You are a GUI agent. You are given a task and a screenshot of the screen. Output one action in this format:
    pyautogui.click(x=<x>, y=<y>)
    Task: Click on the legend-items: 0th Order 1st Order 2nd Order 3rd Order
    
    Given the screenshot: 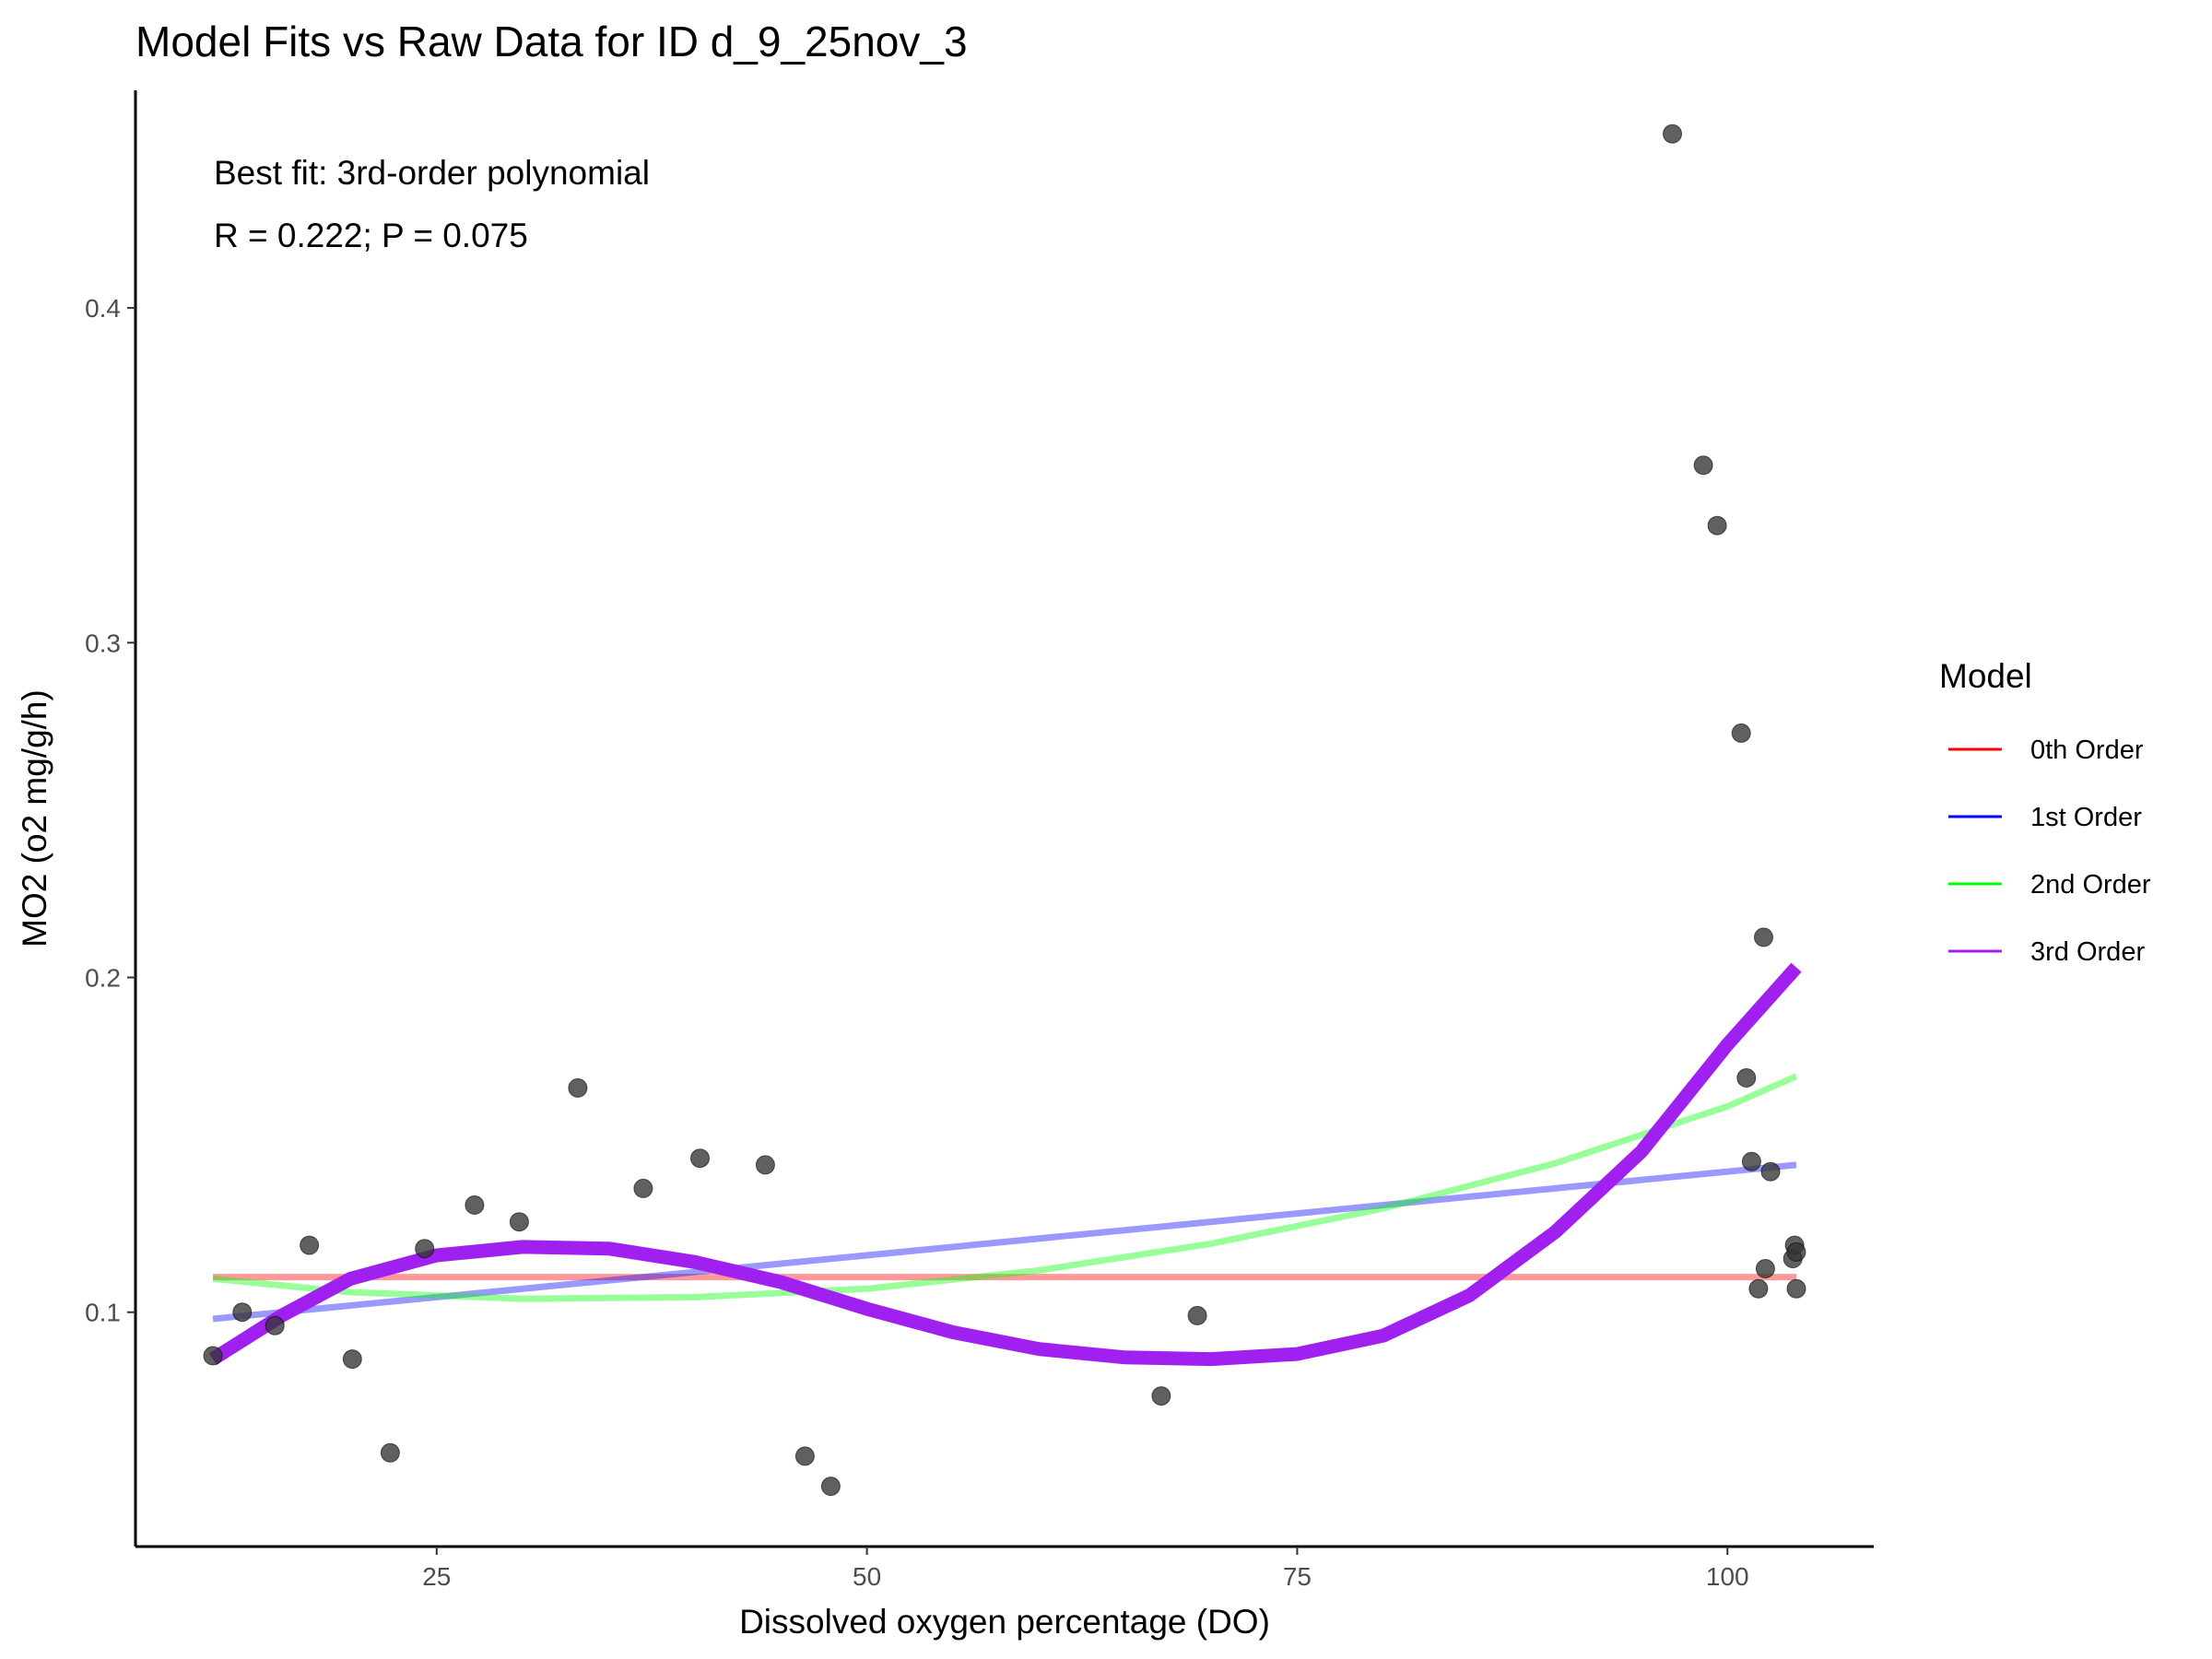 What is the action you would take?
    pyautogui.click(x=2049, y=851)
    